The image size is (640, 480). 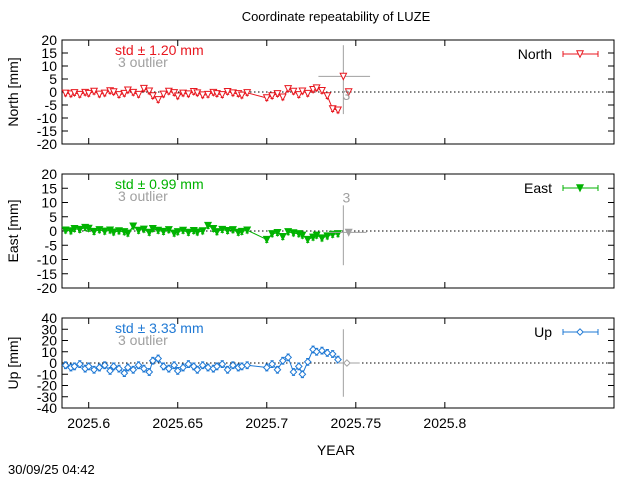 What do you see at coordinates (47, 131) in the screenshot?
I see `north-ytick-label: -15` at bounding box center [47, 131].